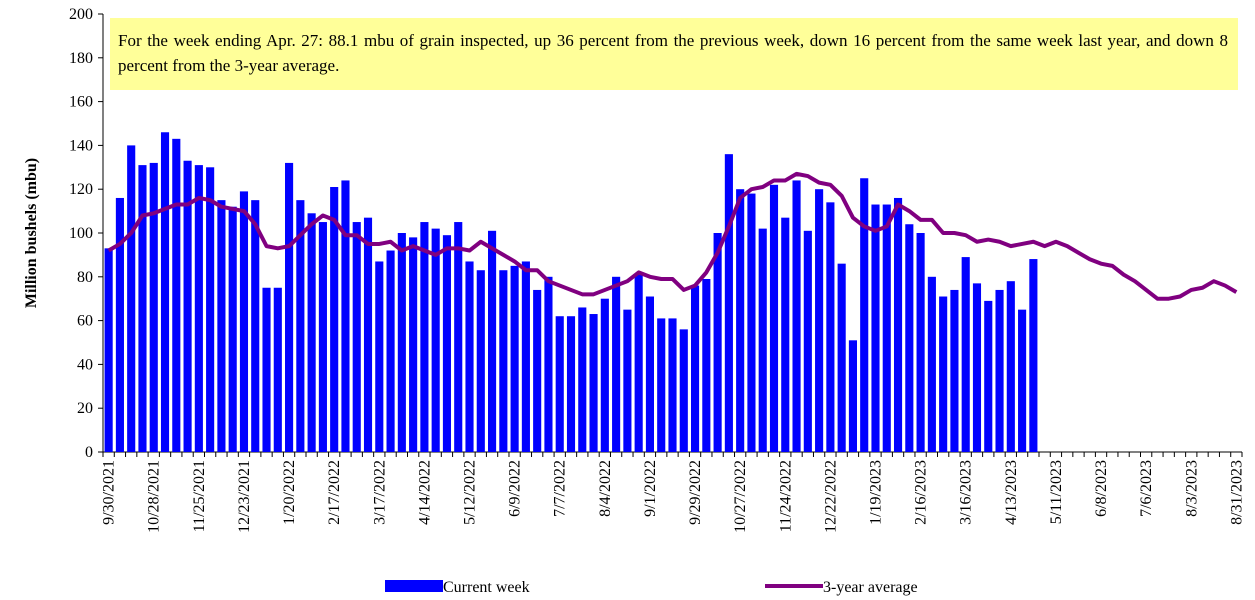  What do you see at coordinates (515, 488) in the screenshot?
I see `x-tick-label: 6/9/2022` at bounding box center [515, 488].